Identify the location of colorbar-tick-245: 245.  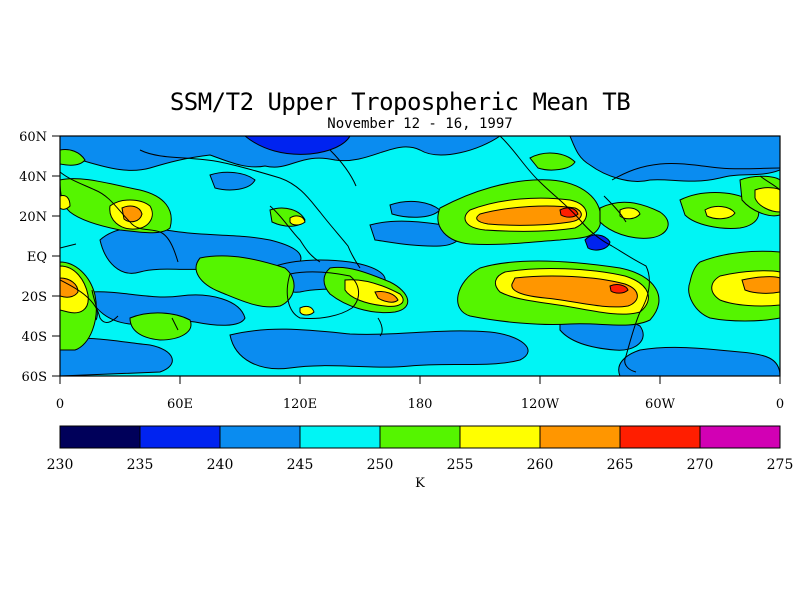
(300, 465).